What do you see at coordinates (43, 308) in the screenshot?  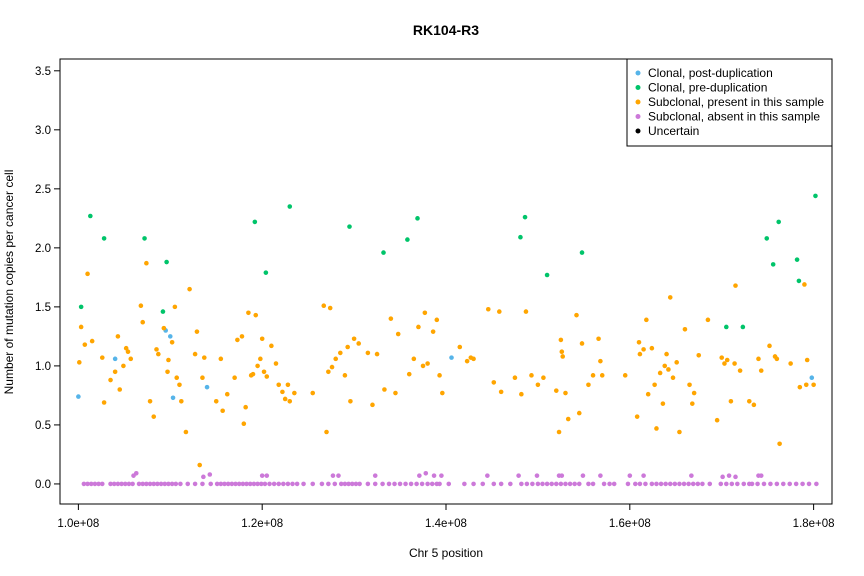 I see `y-tick-label: 1.5` at bounding box center [43, 308].